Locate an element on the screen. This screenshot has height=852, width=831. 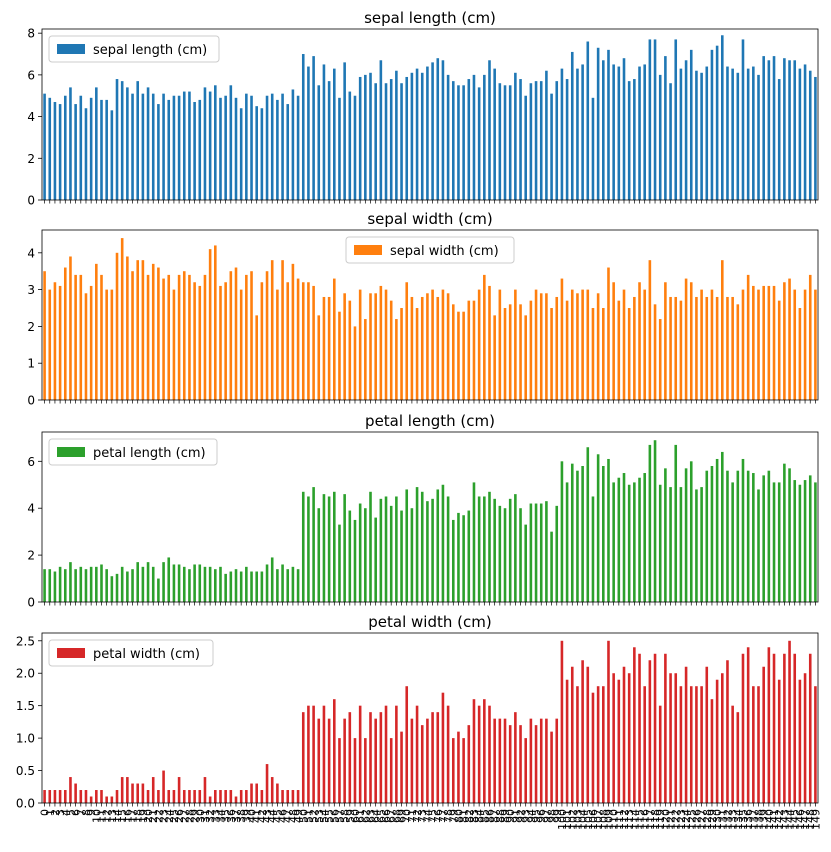
x-tick-label: 122 is located at coordinates (676, 819).